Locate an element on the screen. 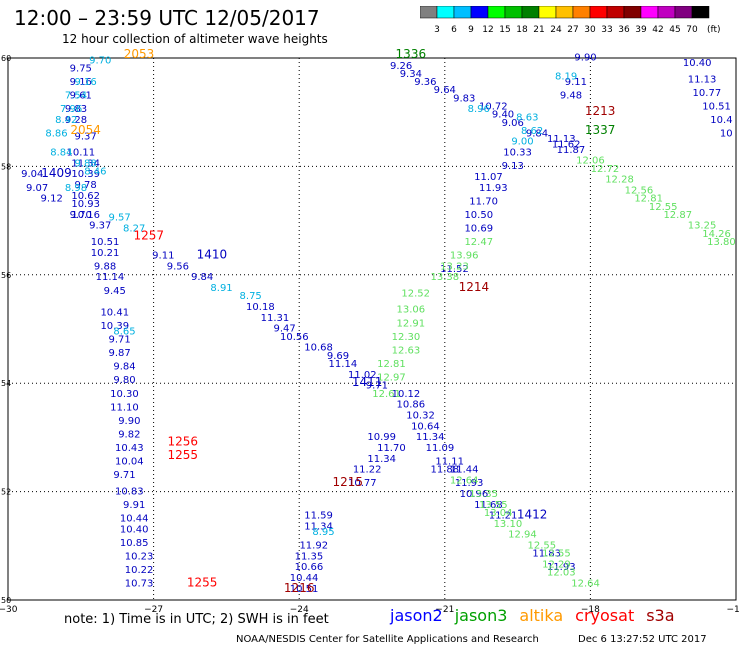 This screenshot has width=740, height=650. swh-value-label: 9.75 is located at coordinates (81, 69).